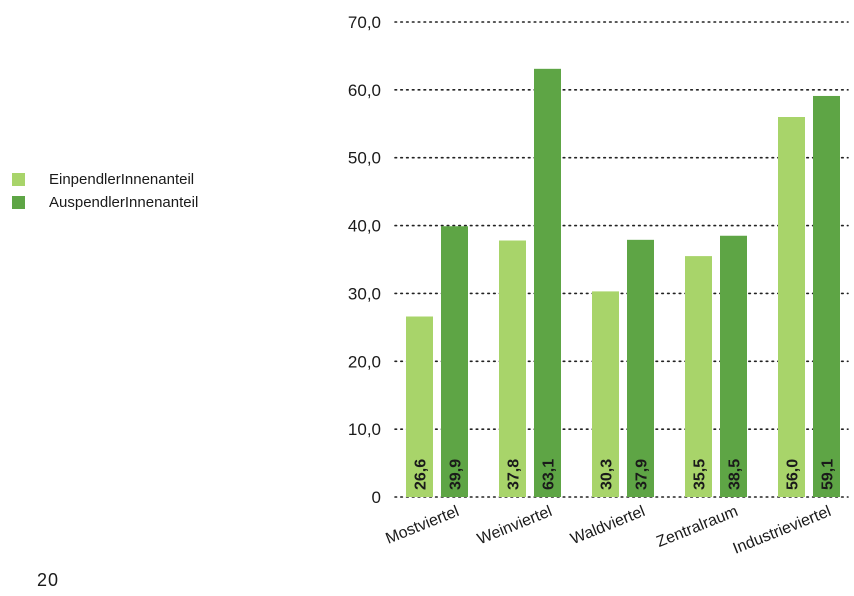 Image resolution: width=854 pixels, height=596 pixels. I want to click on data-label: 26,6, so click(421, 474).